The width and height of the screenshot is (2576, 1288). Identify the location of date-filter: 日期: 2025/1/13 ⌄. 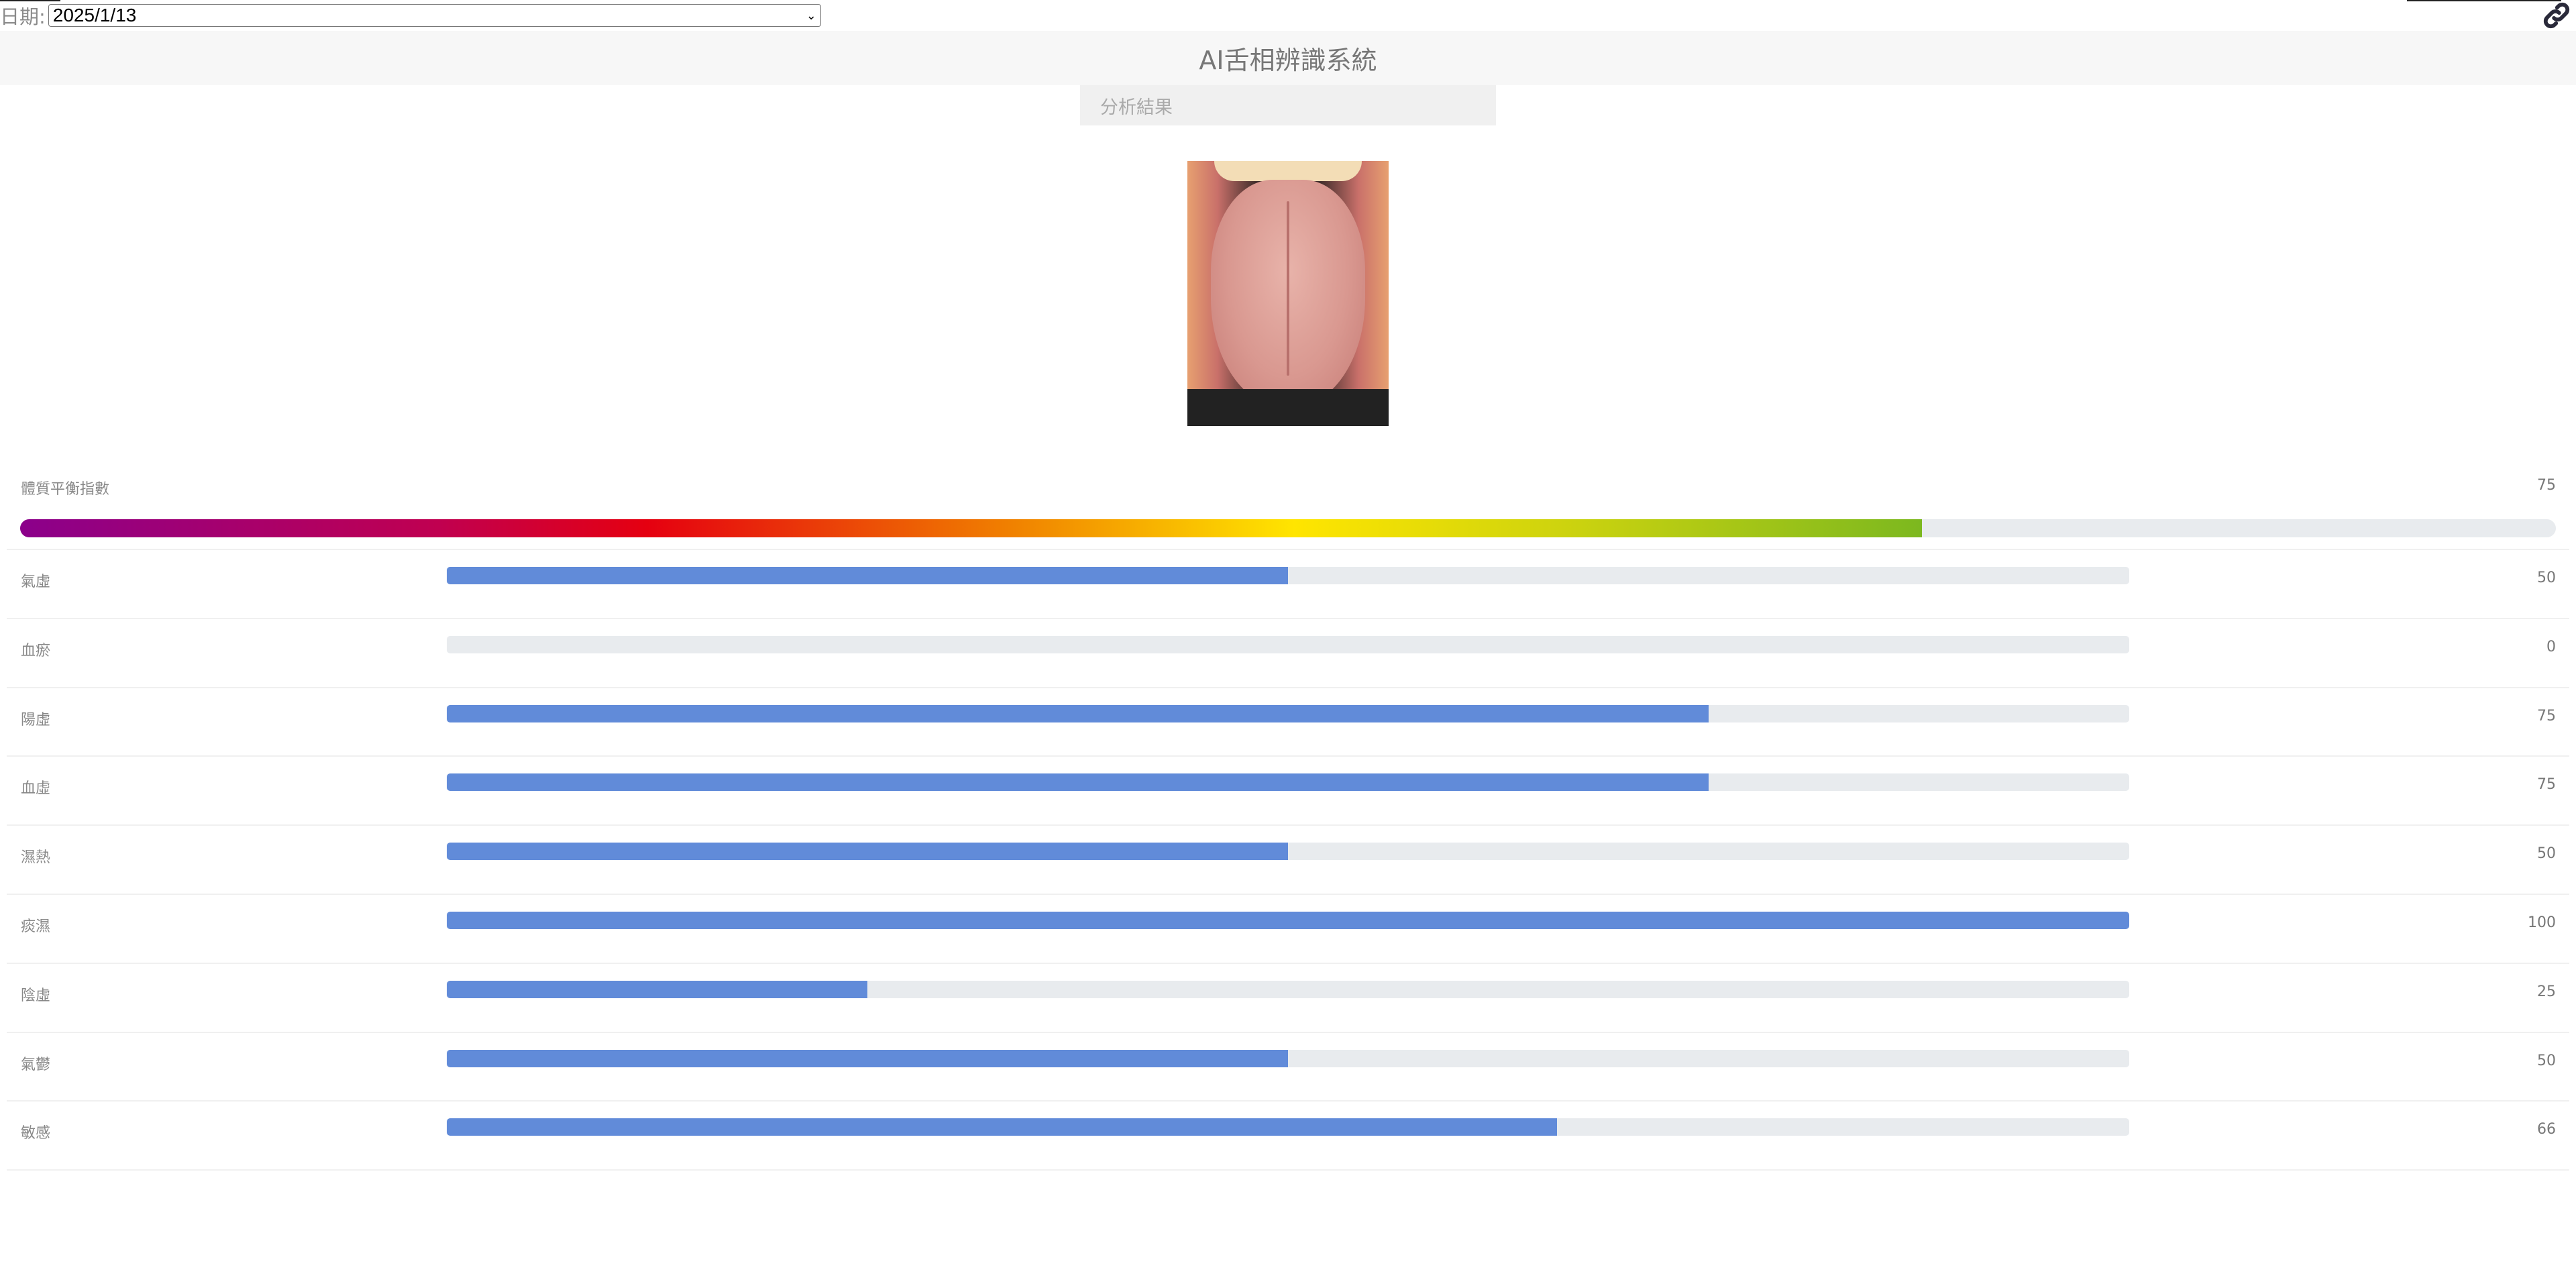
(410, 15).